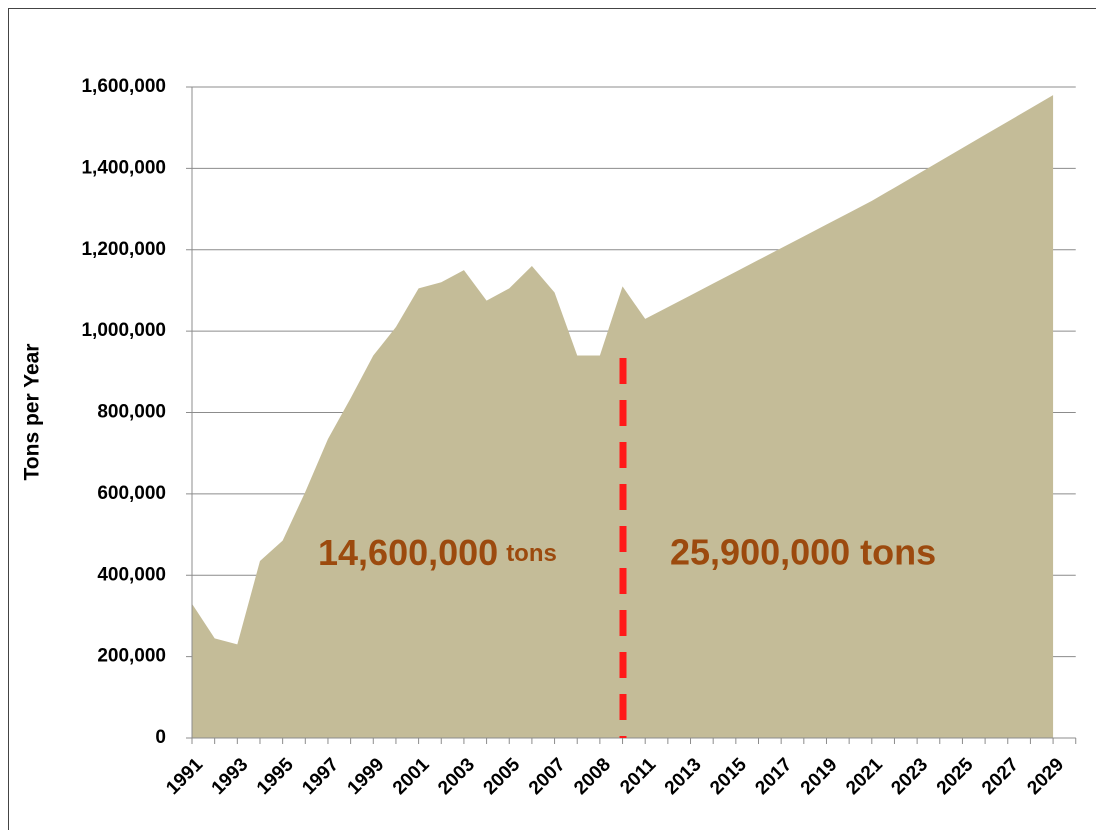 This screenshot has width=1096, height=830. Describe the element at coordinates (160, 737) in the screenshot. I see `y-tick-label: 0` at that location.